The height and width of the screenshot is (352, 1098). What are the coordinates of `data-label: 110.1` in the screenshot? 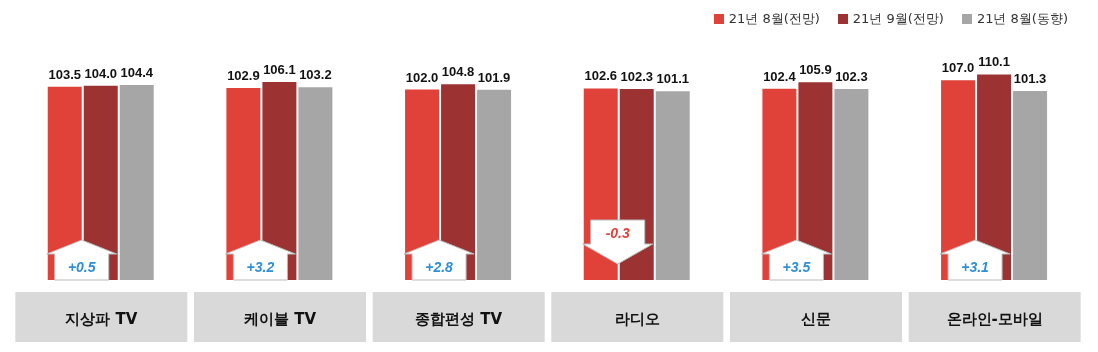 It's located at (994, 62).